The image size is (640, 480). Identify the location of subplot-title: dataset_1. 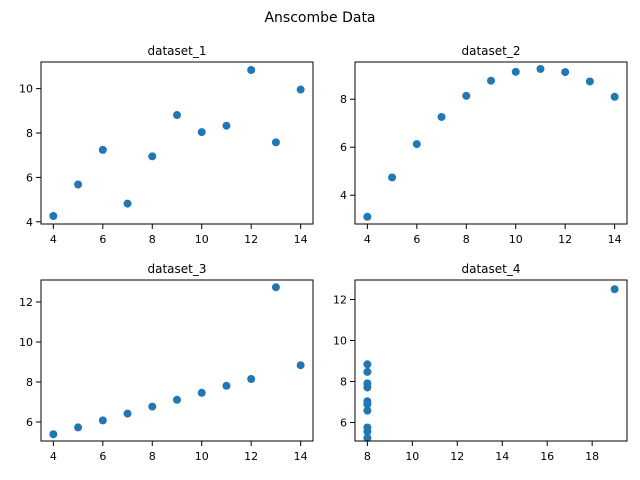
(176, 51).